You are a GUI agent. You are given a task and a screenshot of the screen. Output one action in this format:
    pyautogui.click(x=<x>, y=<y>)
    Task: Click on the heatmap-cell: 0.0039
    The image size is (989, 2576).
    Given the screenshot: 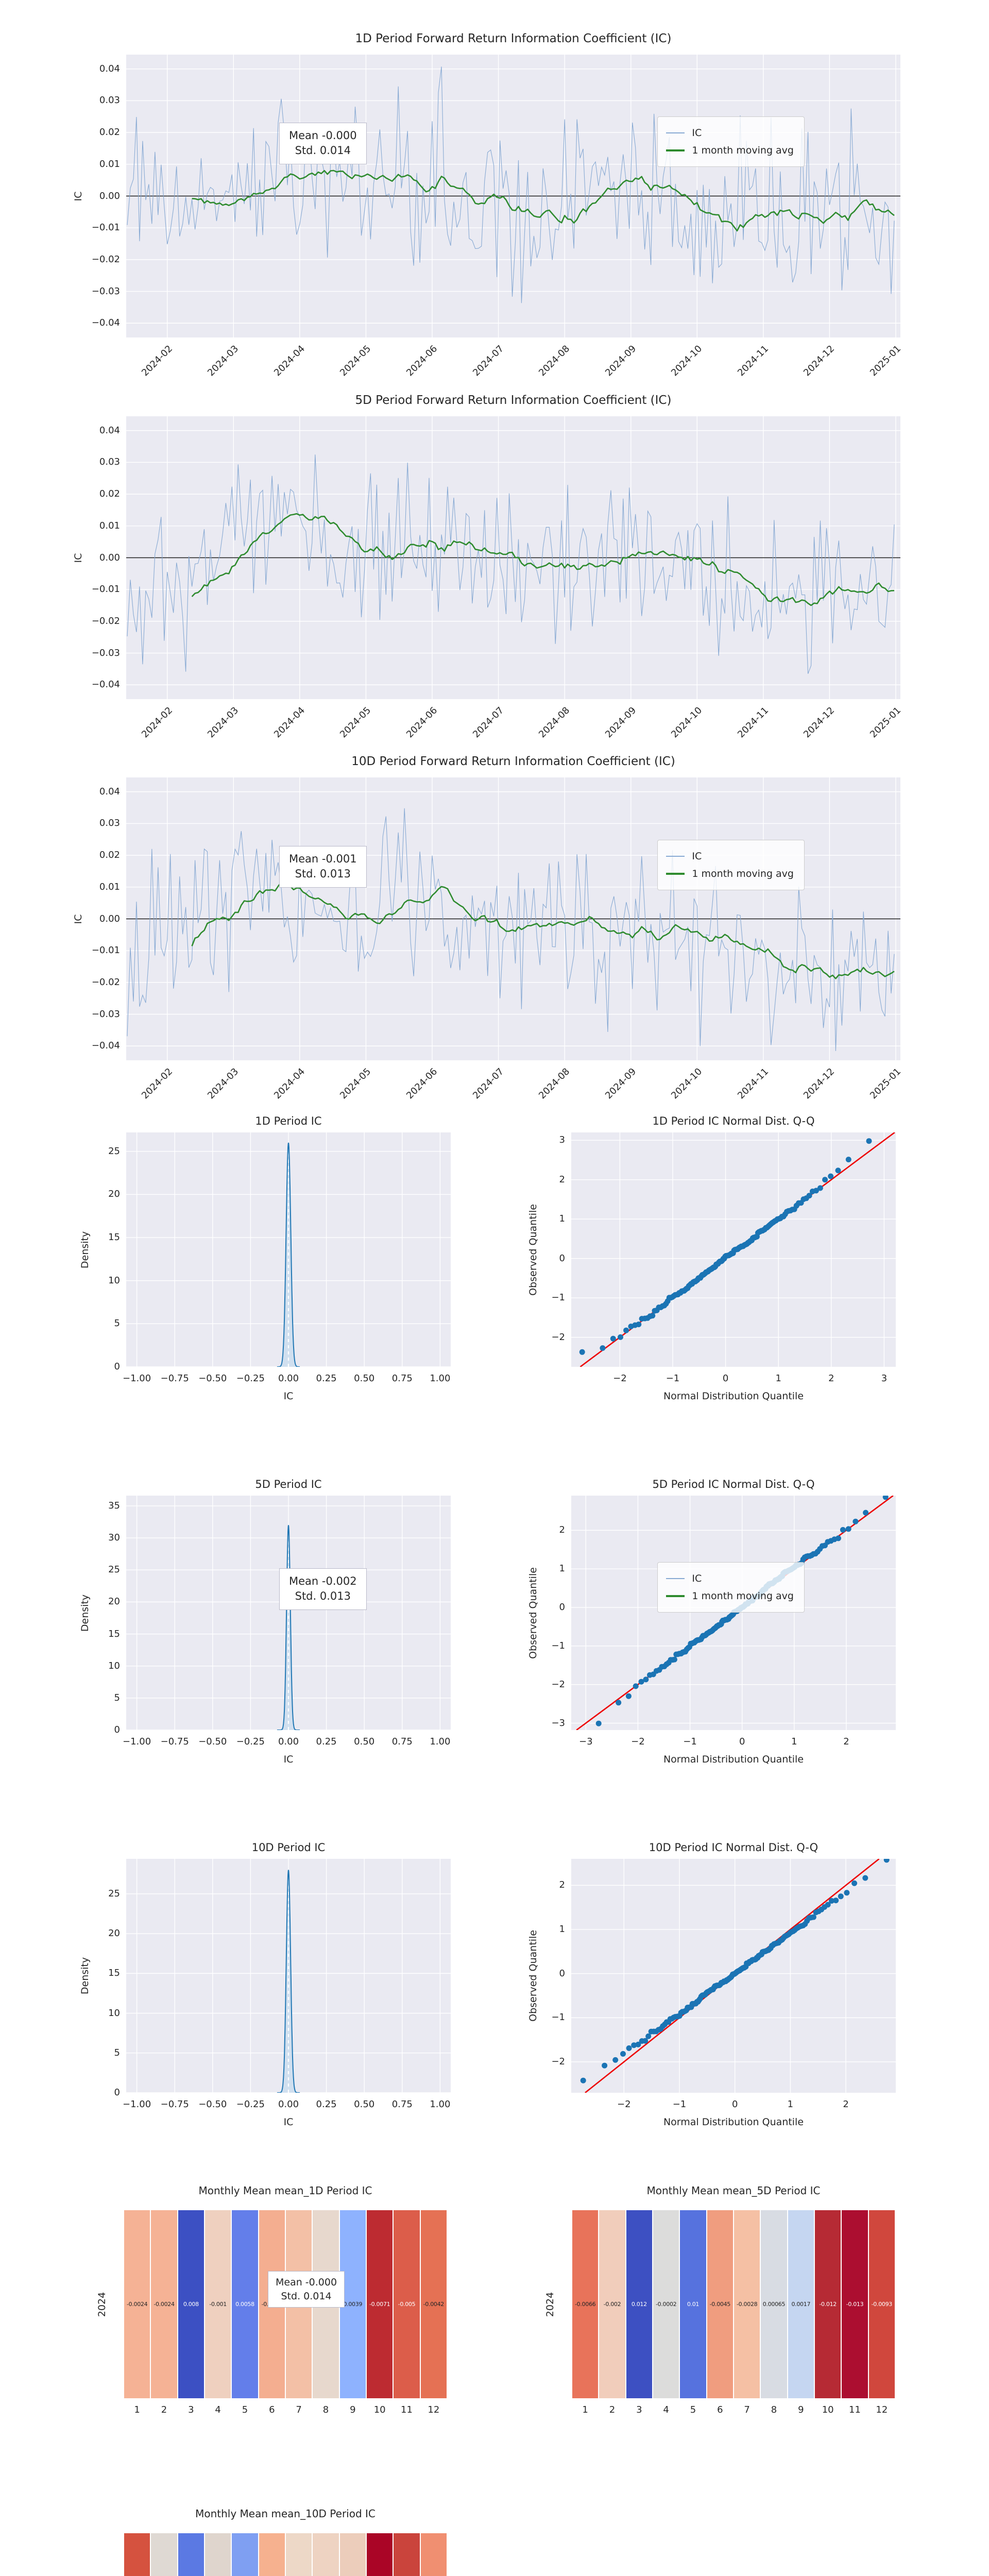 What is the action you would take?
    pyautogui.click(x=352, y=2304)
    